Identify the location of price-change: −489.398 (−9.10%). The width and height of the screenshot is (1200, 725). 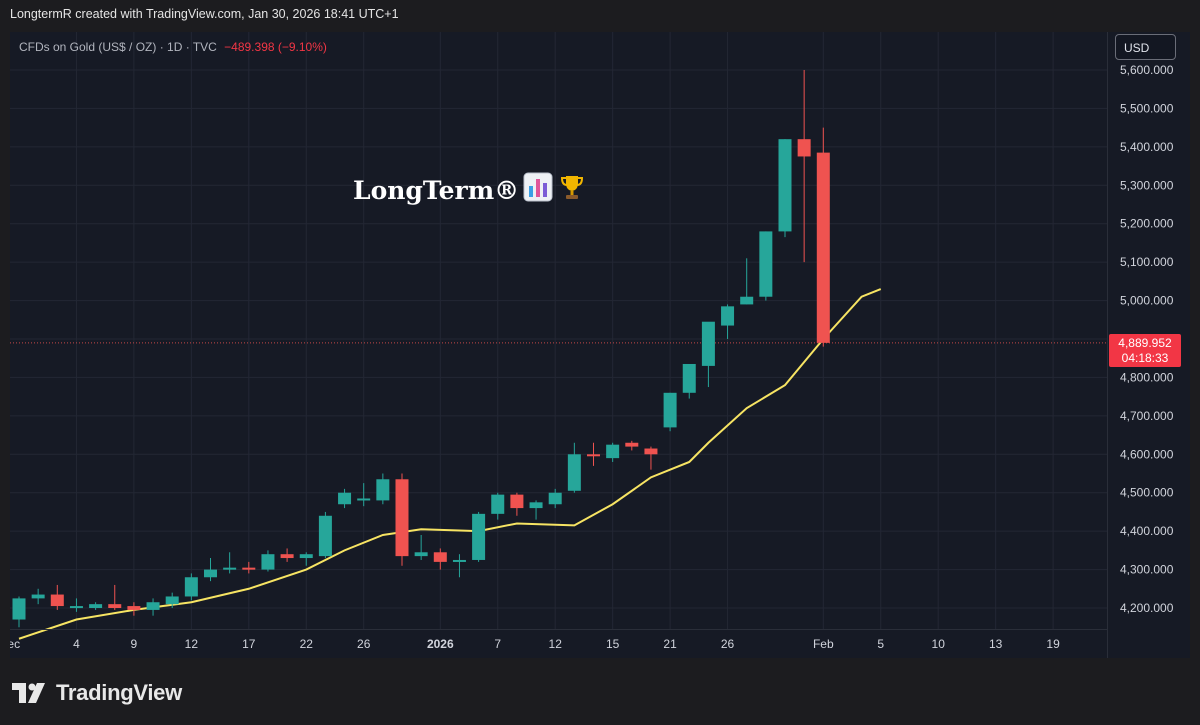
(275, 47).